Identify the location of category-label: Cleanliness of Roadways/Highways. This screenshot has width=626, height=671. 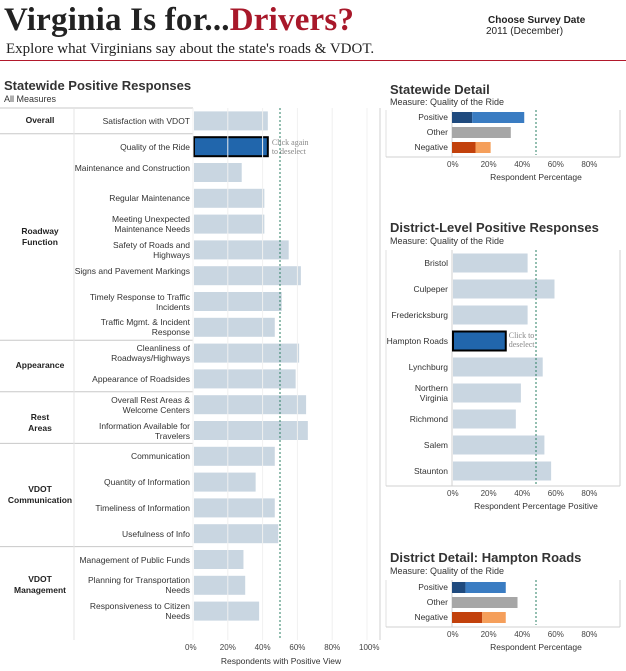
(150, 353).